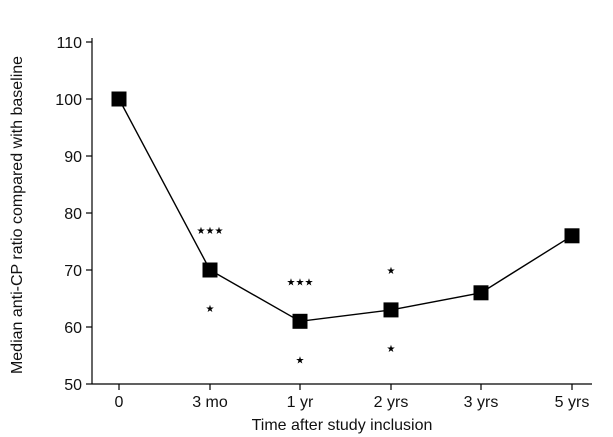 The image size is (613, 437). I want to click on y-tick-label: 100, so click(68, 100).